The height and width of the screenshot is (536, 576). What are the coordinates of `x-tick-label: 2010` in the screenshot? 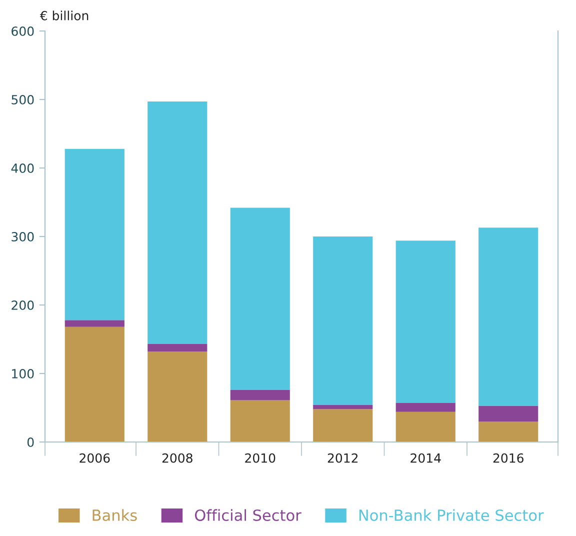 It's located at (260, 458).